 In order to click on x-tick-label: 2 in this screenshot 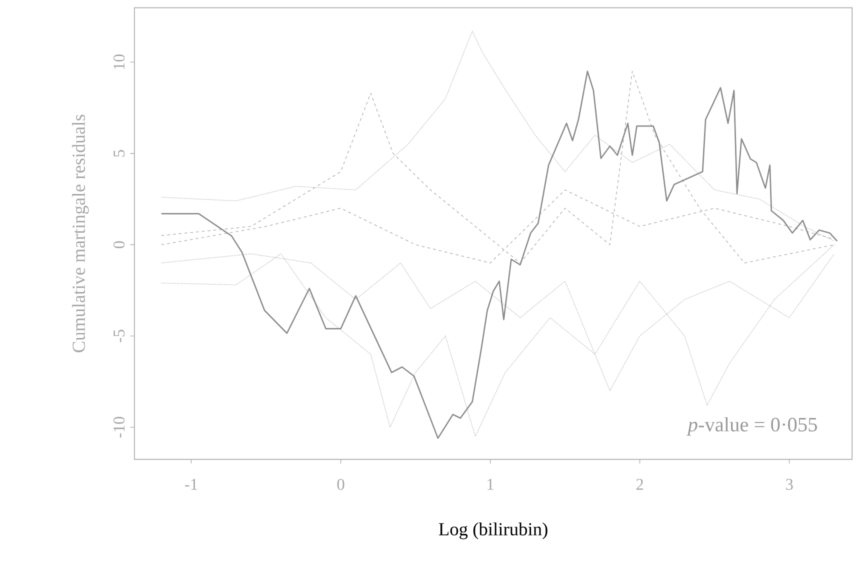, I will do `click(639, 484)`.